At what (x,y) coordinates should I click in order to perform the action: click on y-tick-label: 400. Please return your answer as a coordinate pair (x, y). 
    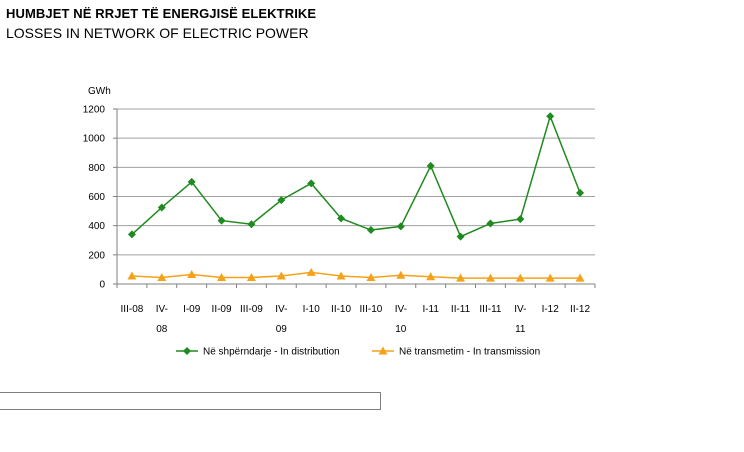
    Looking at the image, I should click on (96, 226).